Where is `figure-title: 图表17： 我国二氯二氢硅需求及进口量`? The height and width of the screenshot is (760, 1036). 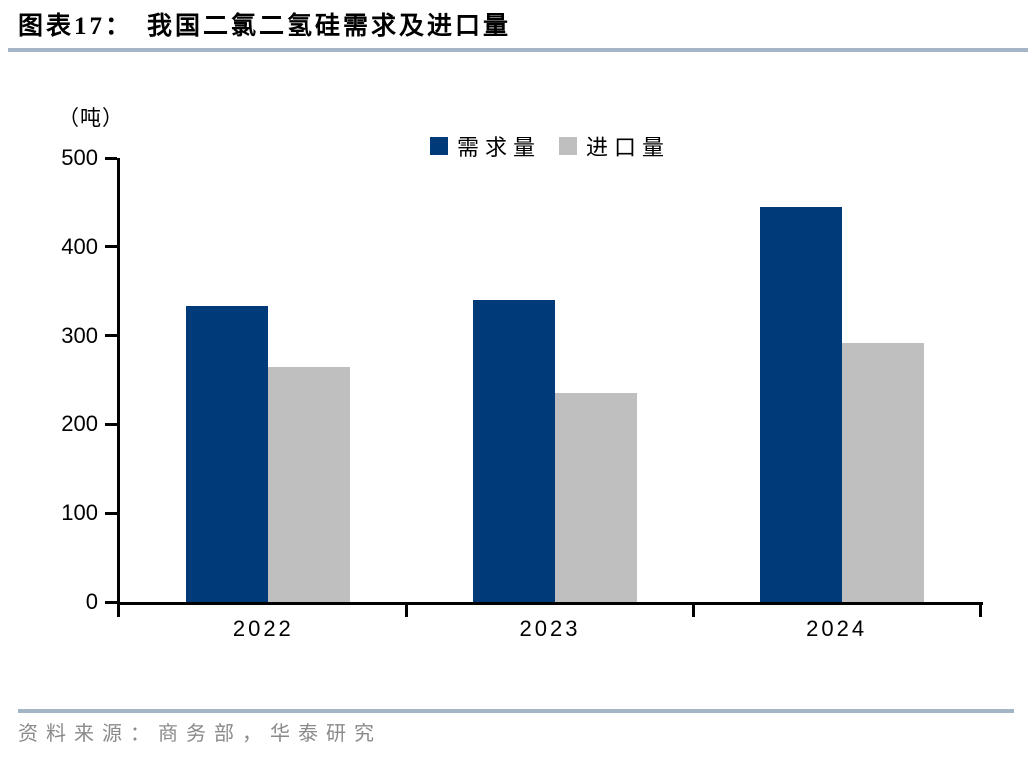
figure-title: 图表17： 我国二氯二氢硅需求及进口量 is located at coordinates (264, 24).